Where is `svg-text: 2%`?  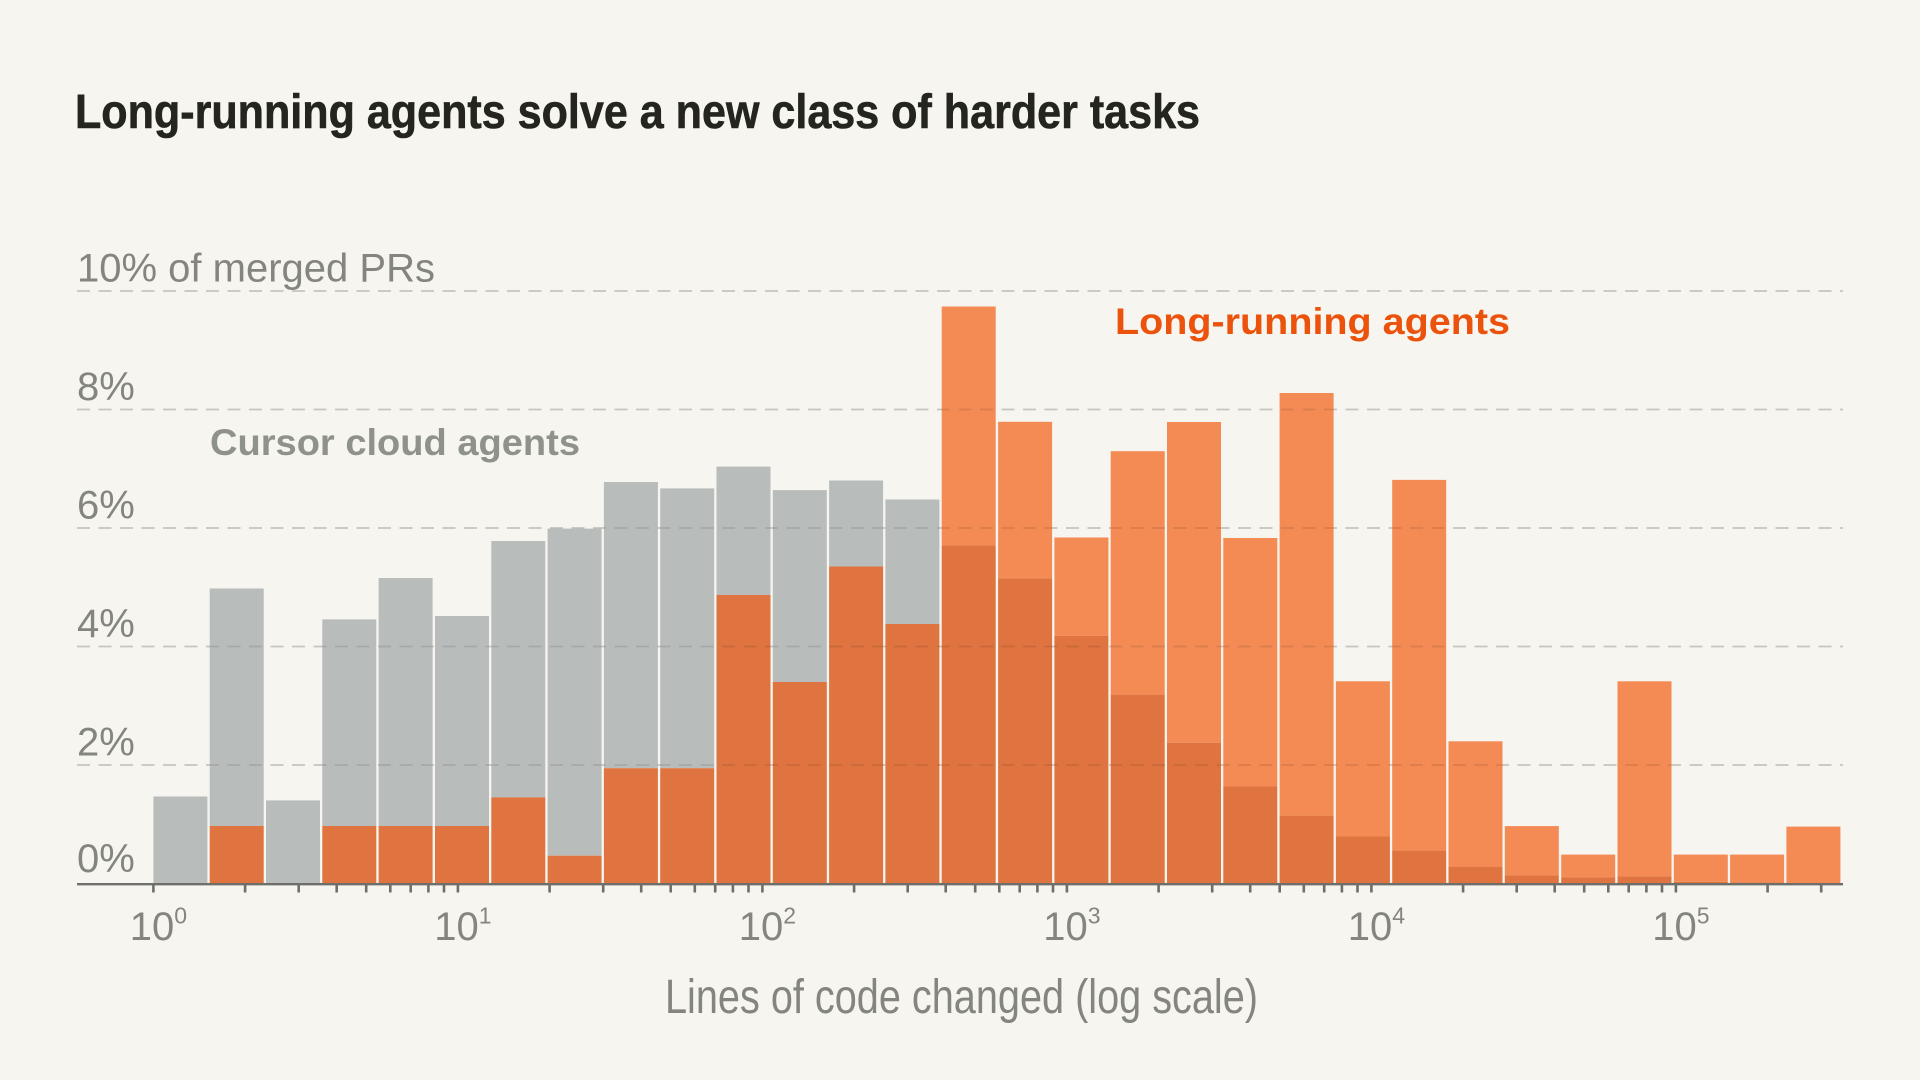
svg-text: 2% is located at coordinates (106, 743).